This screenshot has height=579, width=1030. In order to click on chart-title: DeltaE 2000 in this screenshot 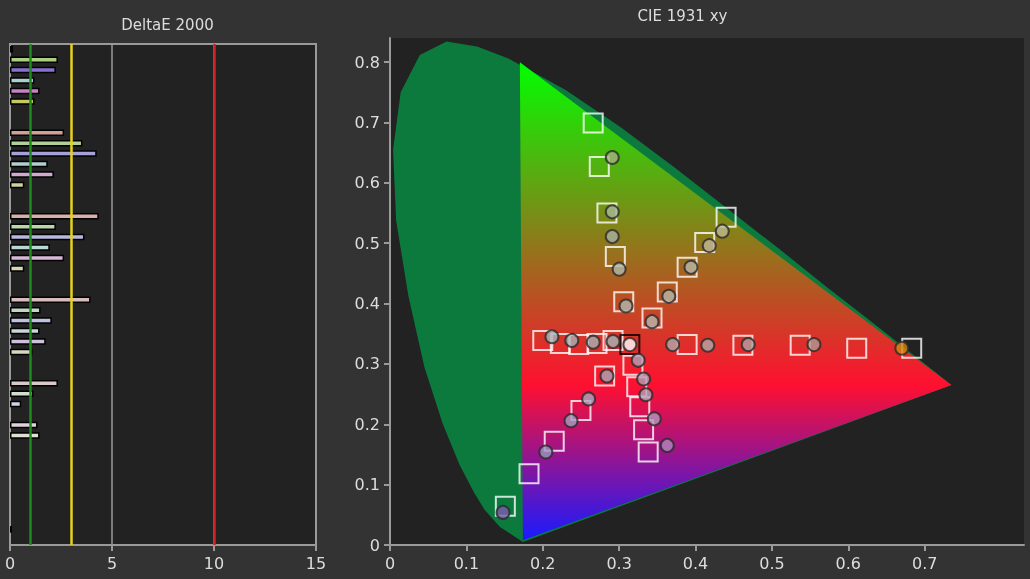, I will do `click(167, 24)`.